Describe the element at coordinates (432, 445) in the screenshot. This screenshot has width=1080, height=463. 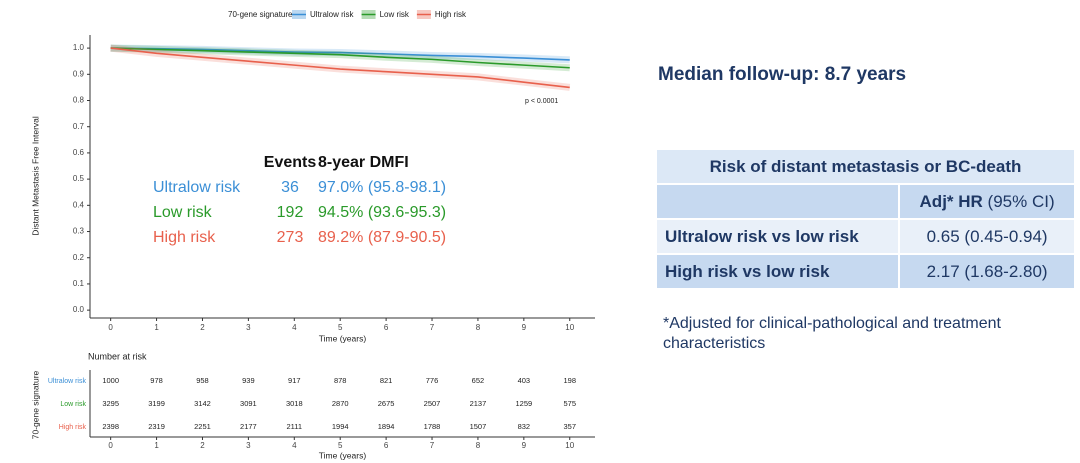
I see `risk-time-label: 7` at that location.